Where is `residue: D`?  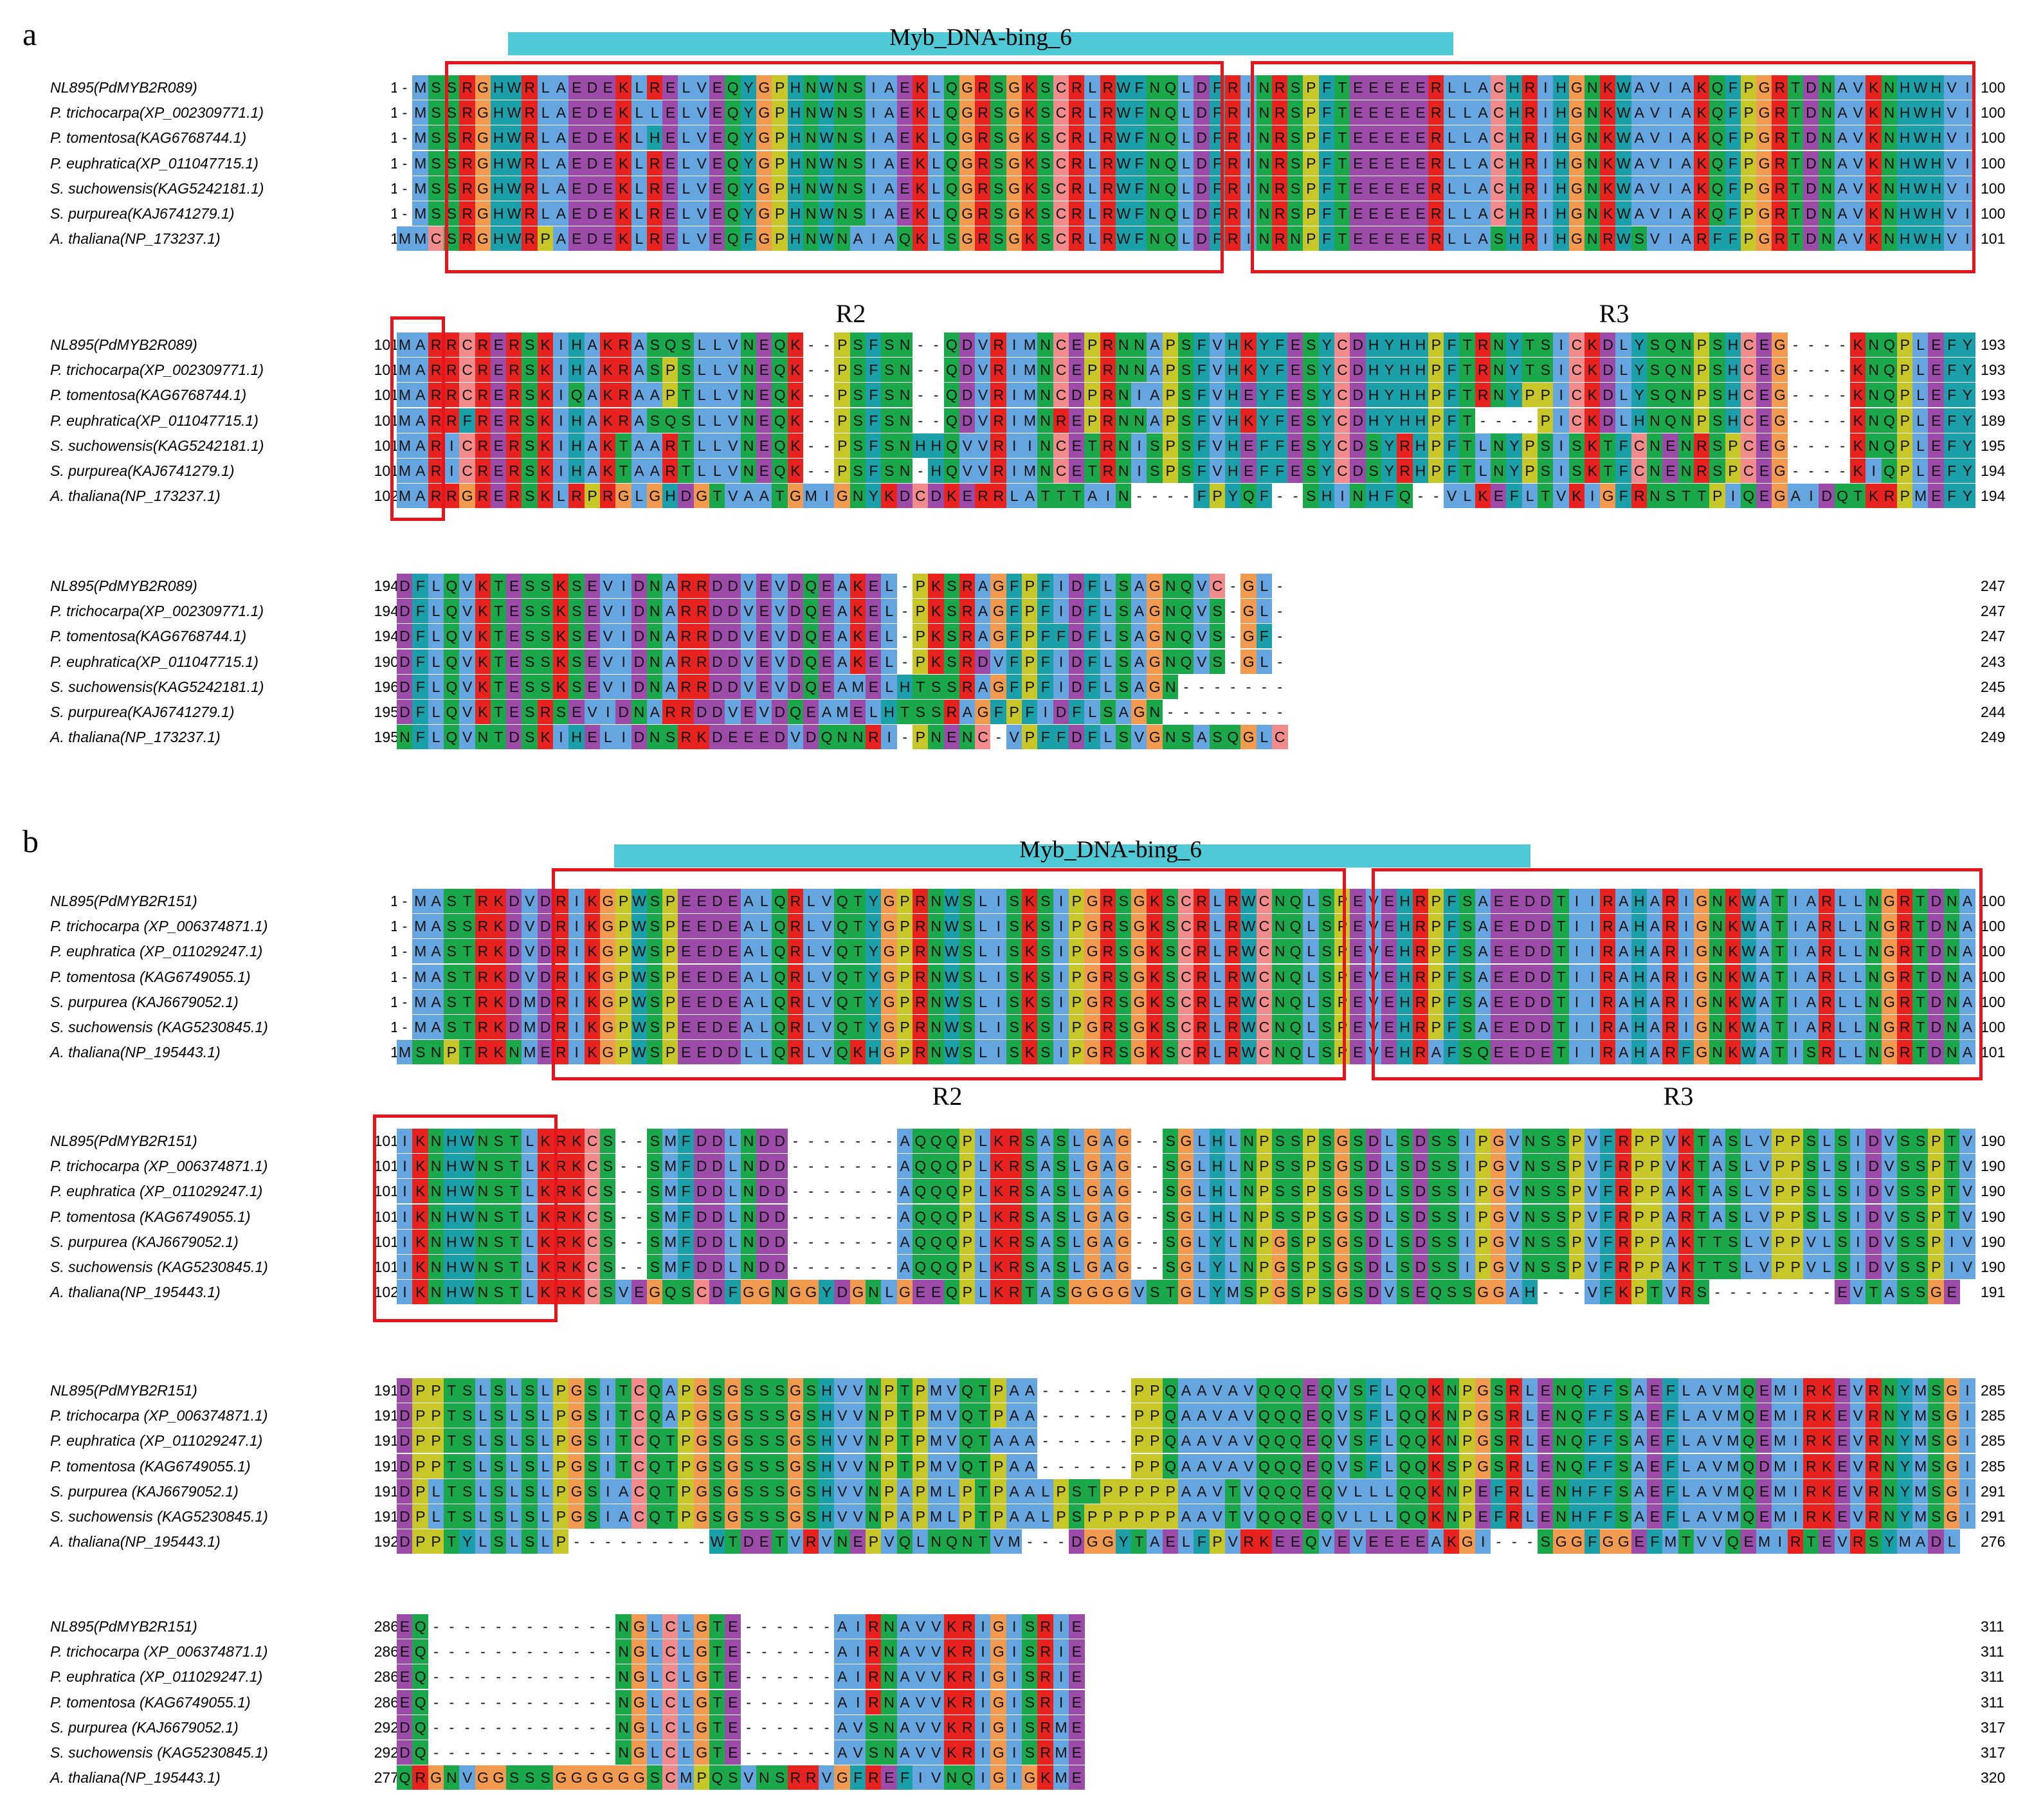 residue: D is located at coordinates (639, 611).